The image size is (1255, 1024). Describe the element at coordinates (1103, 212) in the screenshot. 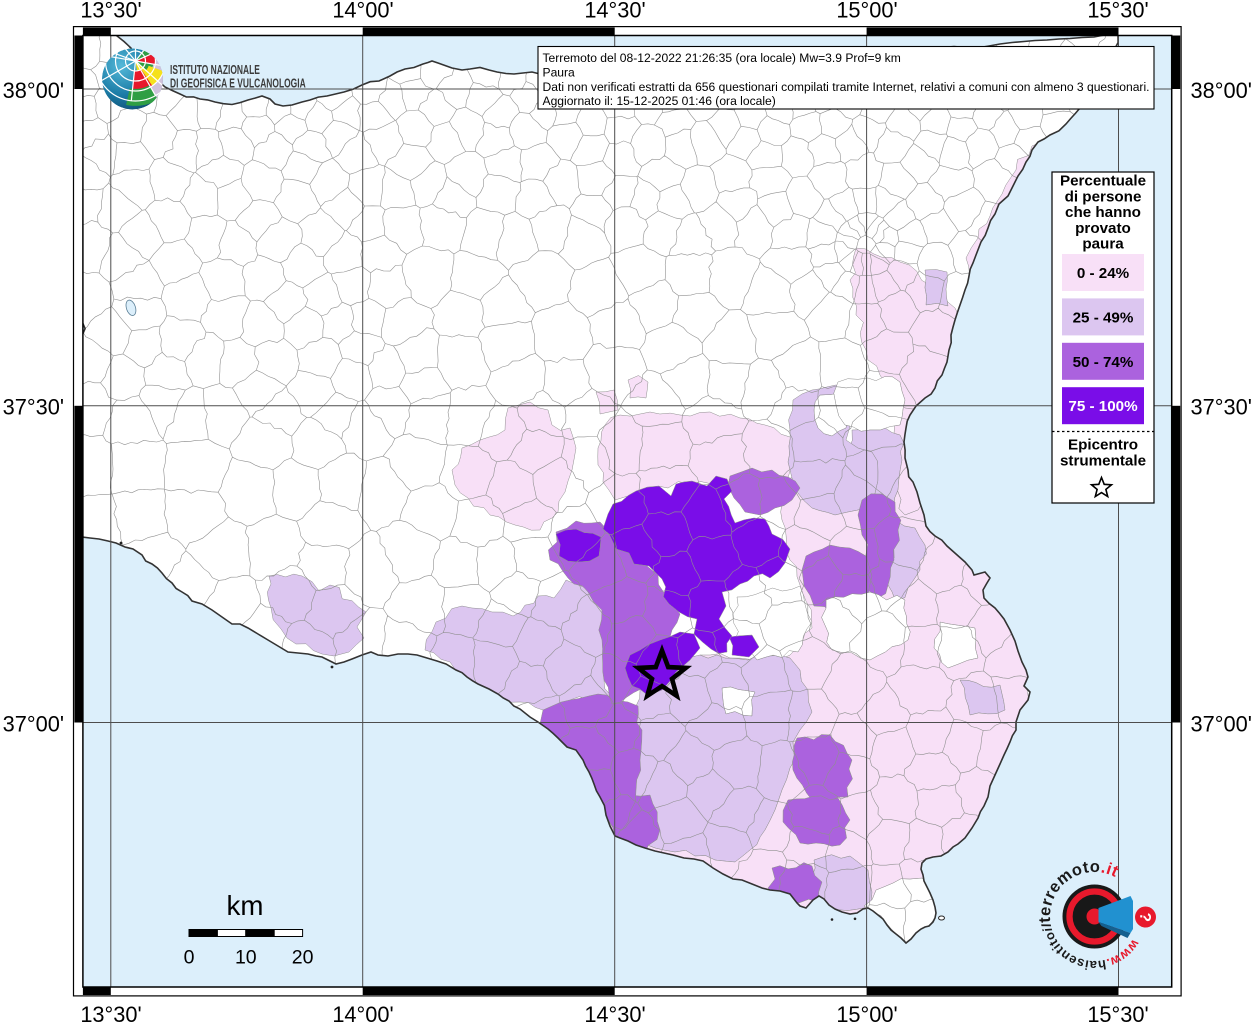

I see `svg-text: che hanno` at that location.